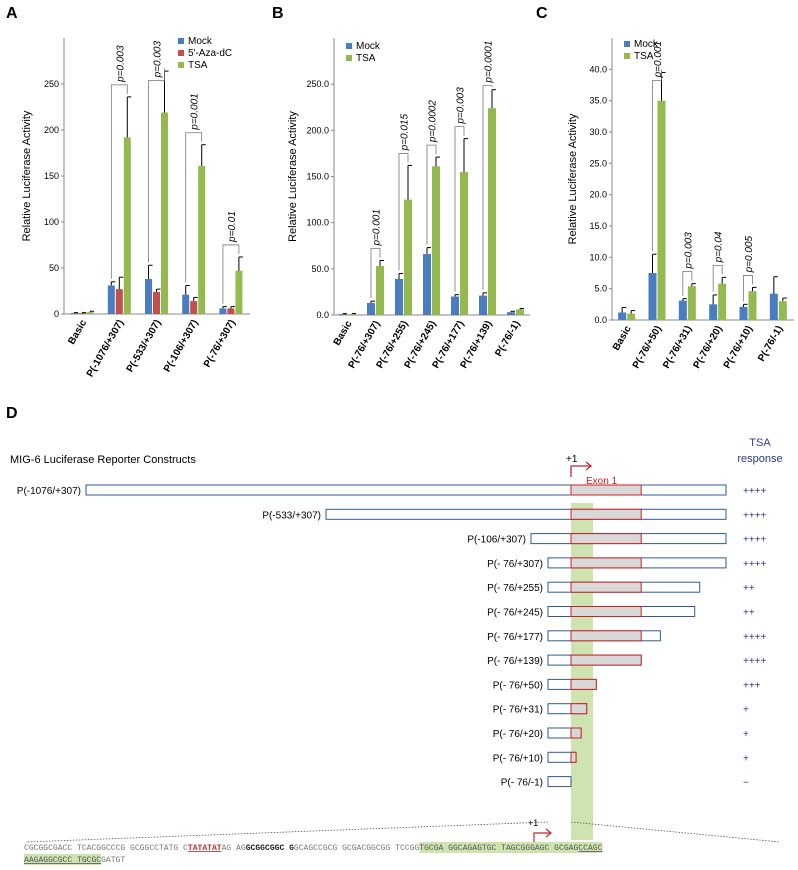 Image resolution: width=798 pixels, height=870 pixels. What do you see at coordinates (515, 637) in the screenshot?
I see `construct-label: P(- 76/+177)` at bounding box center [515, 637].